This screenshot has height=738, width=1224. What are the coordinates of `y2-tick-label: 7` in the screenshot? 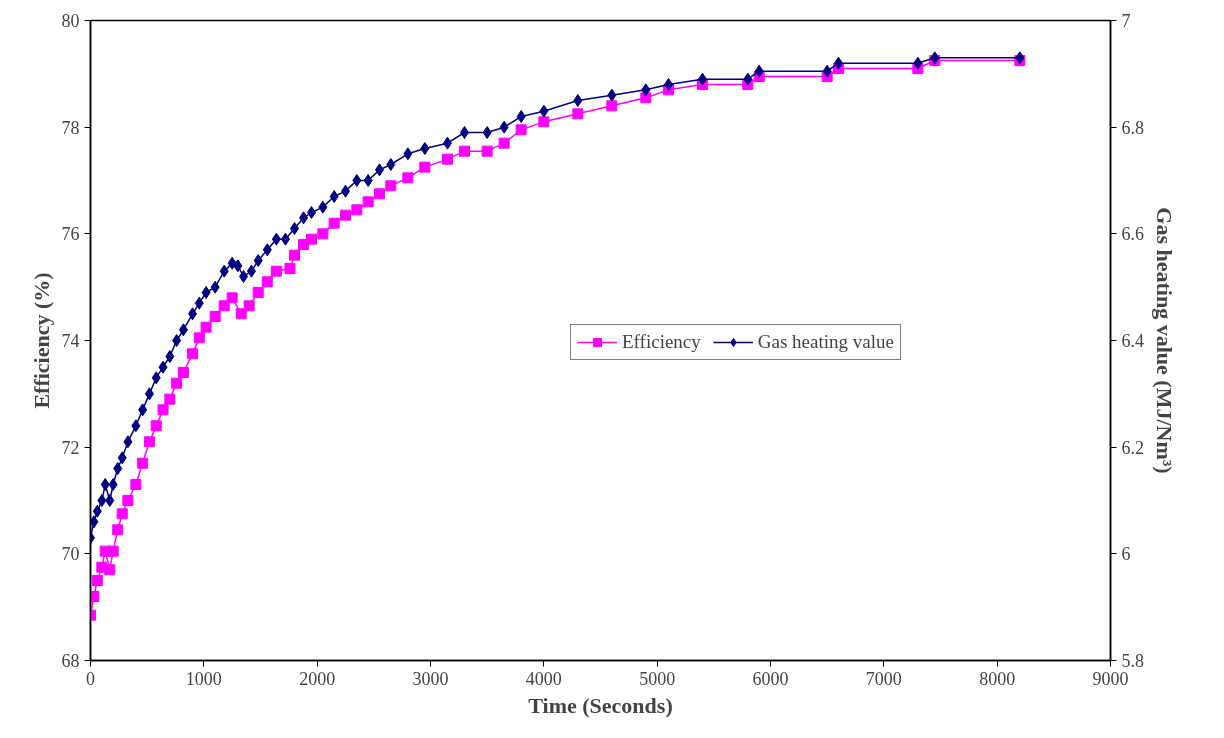 It's located at (1126, 21).